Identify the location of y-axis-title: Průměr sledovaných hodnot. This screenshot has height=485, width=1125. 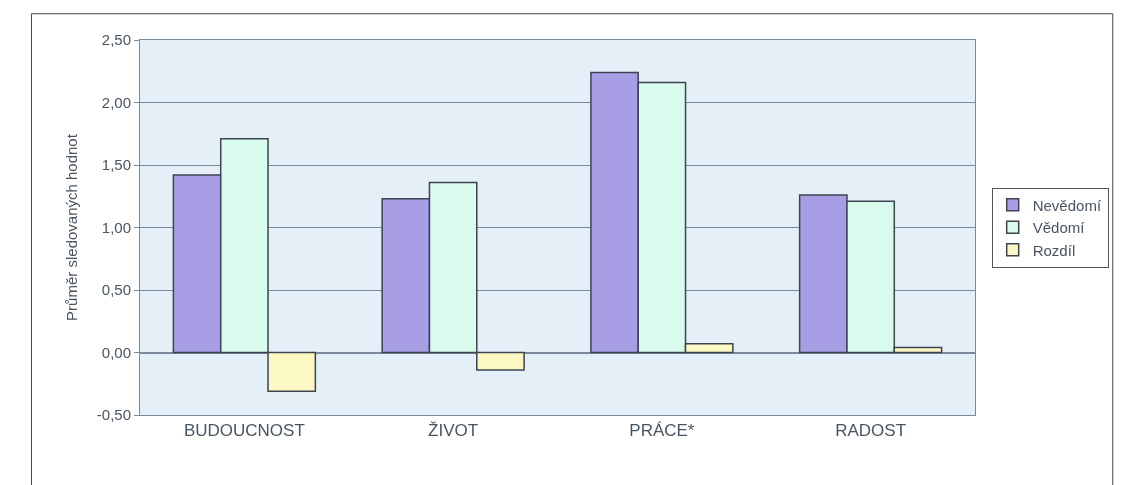
(72, 227).